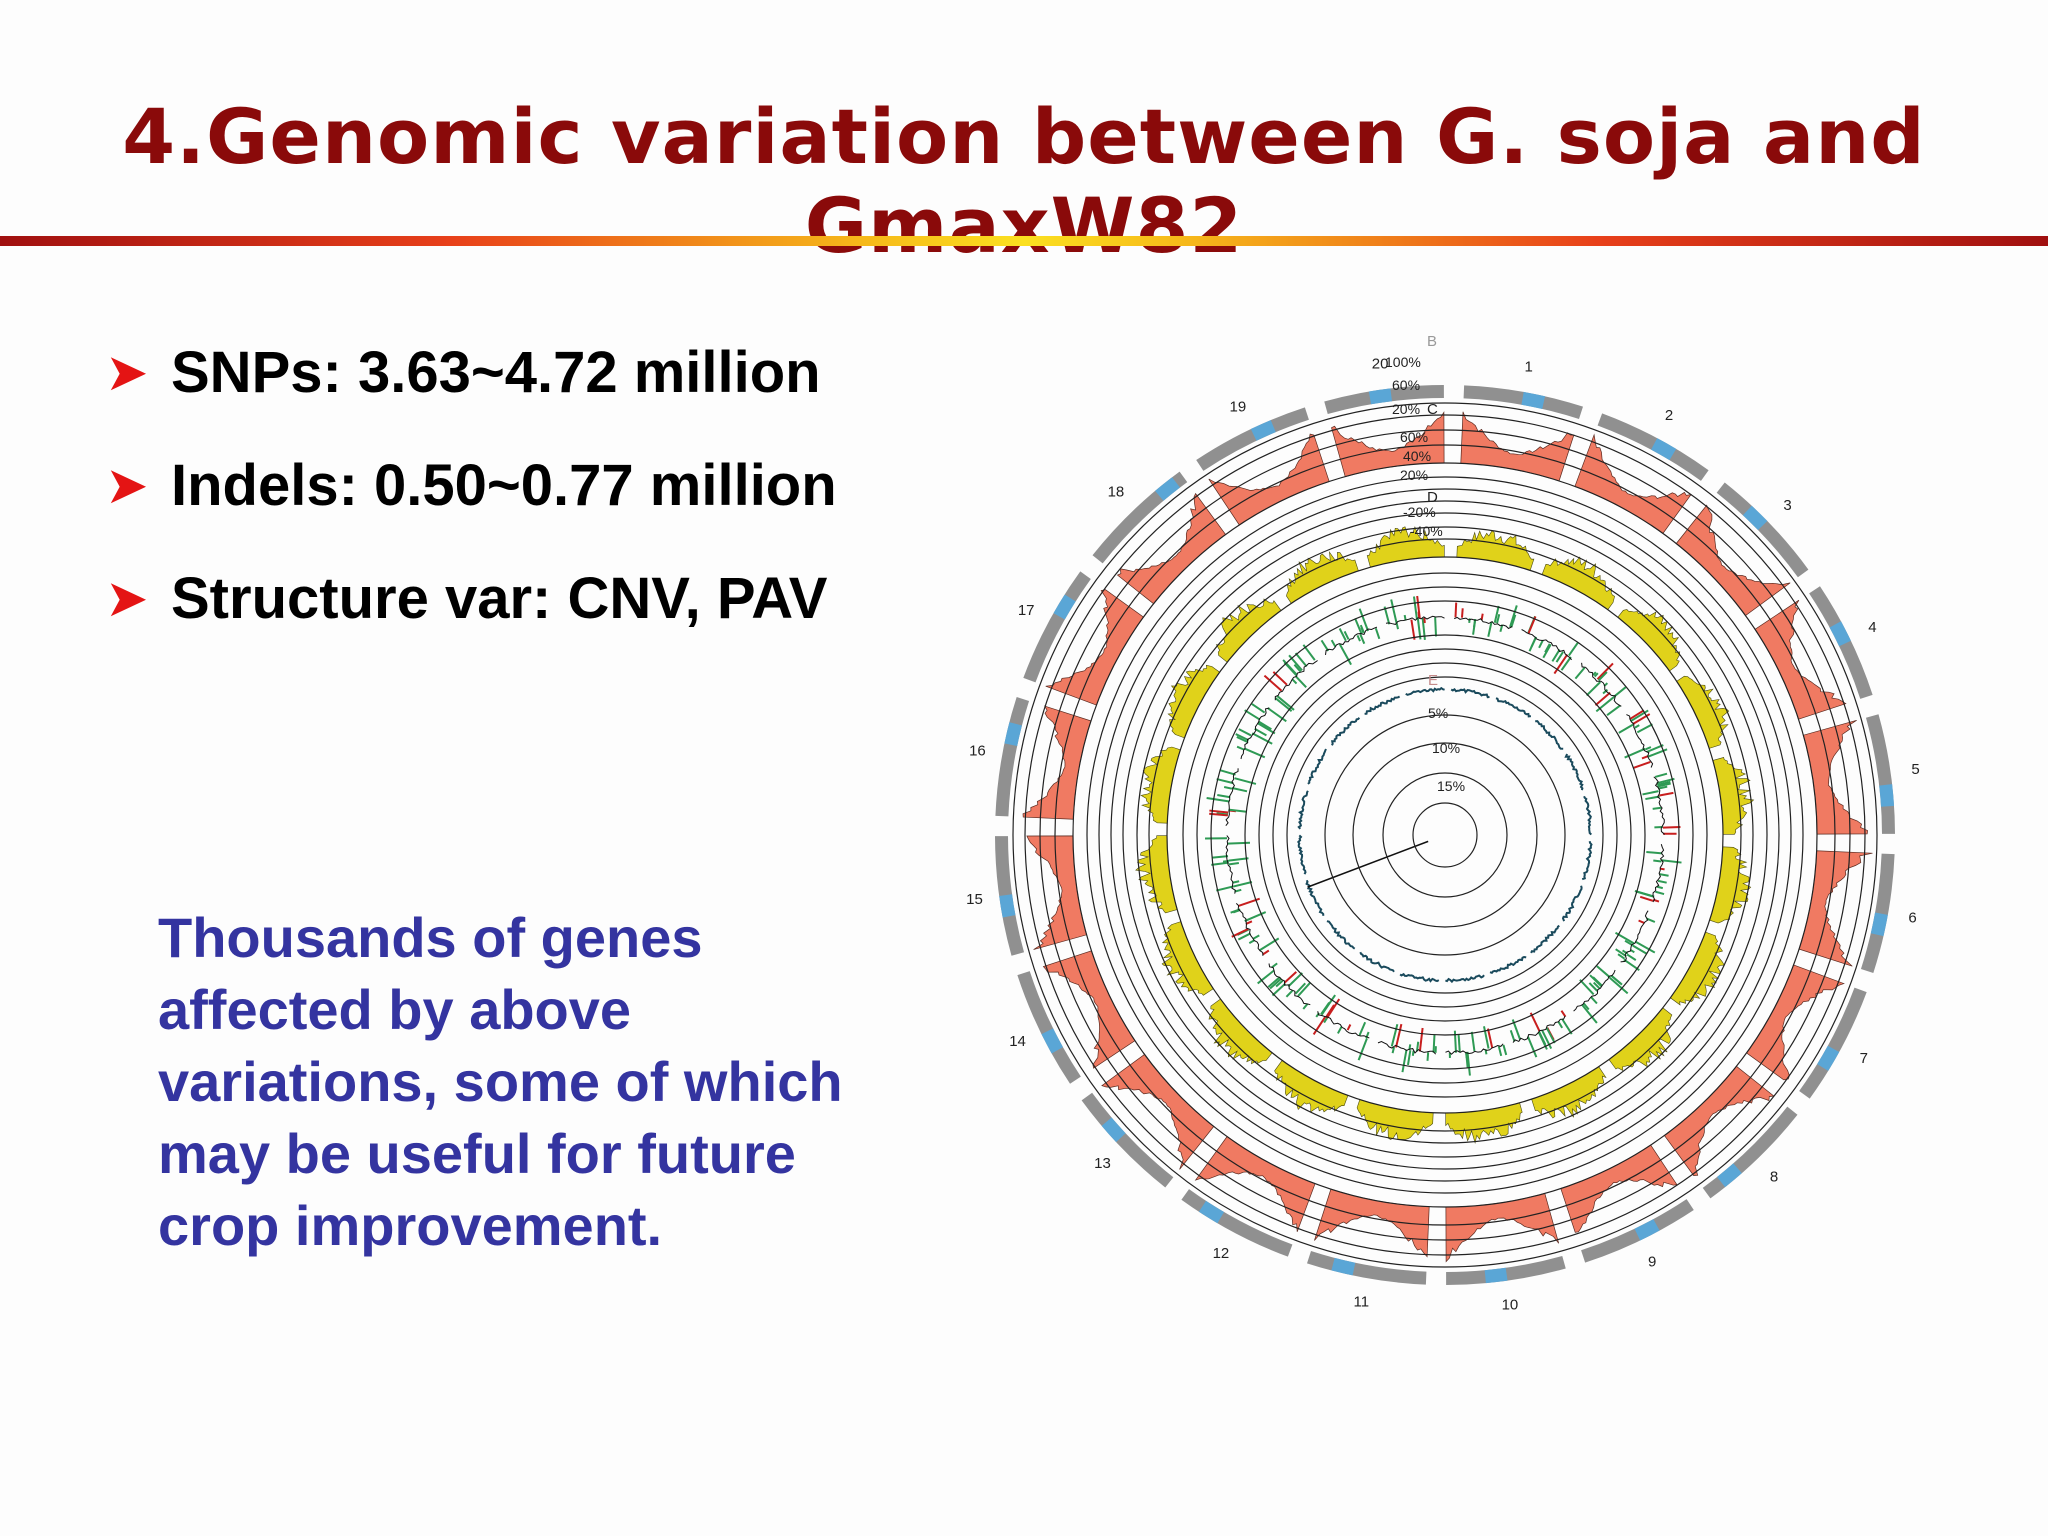 This screenshot has height=1536, width=2048. Describe the element at coordinates (471, 507) in the screenshot. I see `bullet-indels: ➤ Indels: 0.50~0.77 million` at that location.